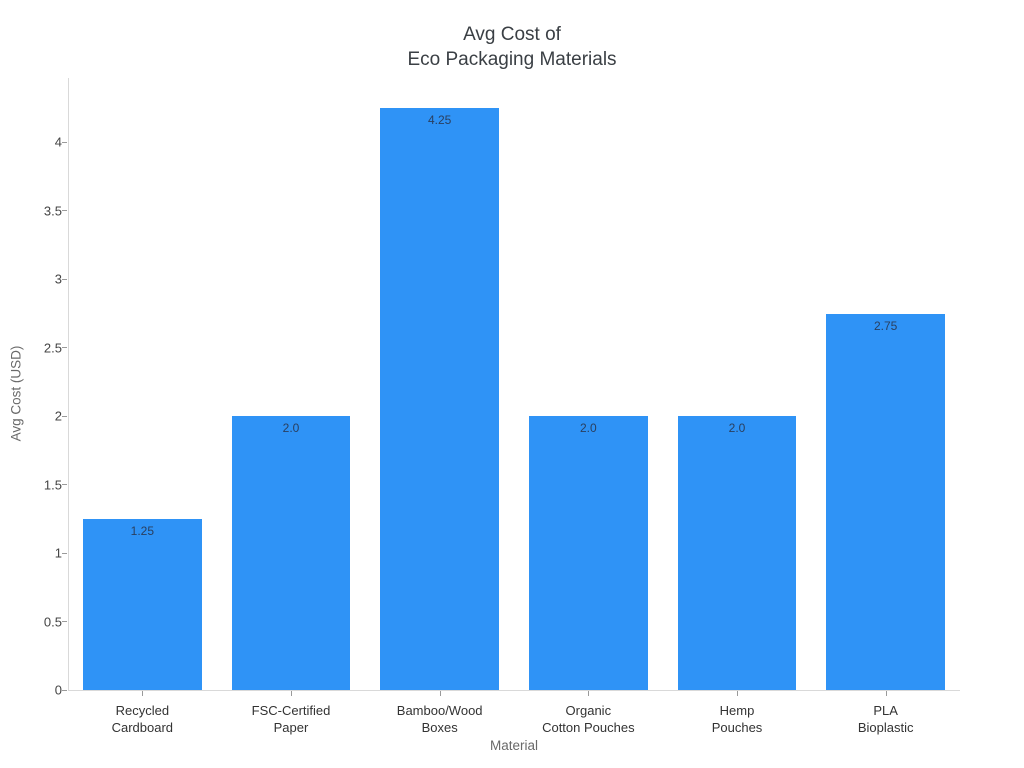 The width and height of the screenshot is (1024, 768). What do you see at coordinates (52, 485) in the screenshot?
I see `y-tick-label: 1.5` at bounding box center [52, 485].